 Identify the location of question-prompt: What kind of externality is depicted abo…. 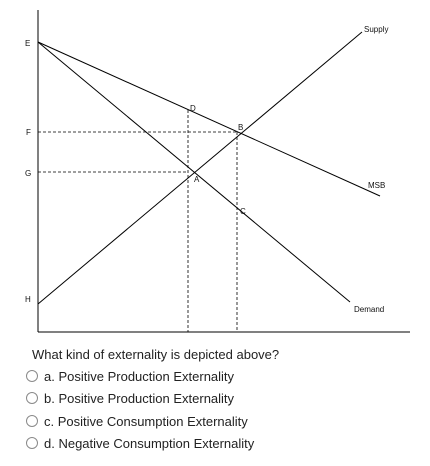
(156, 354).